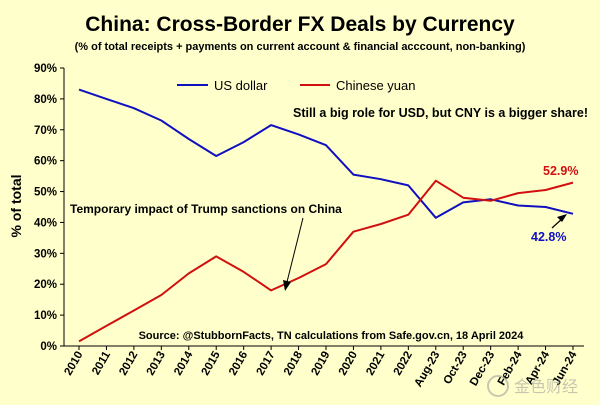  Describe the element at coordinates (45, 131) in the screenshot. I see `y-tick-label: 70%` at that location.